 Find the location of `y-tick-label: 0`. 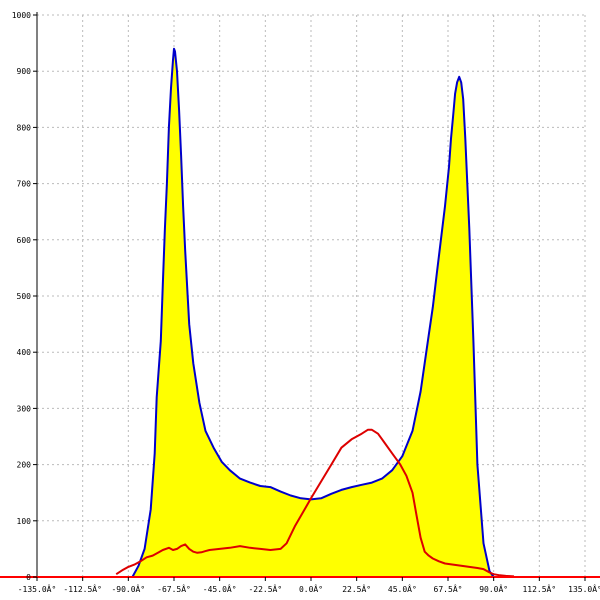

y-tick-label: 0 is located at coordinates (28, 577).